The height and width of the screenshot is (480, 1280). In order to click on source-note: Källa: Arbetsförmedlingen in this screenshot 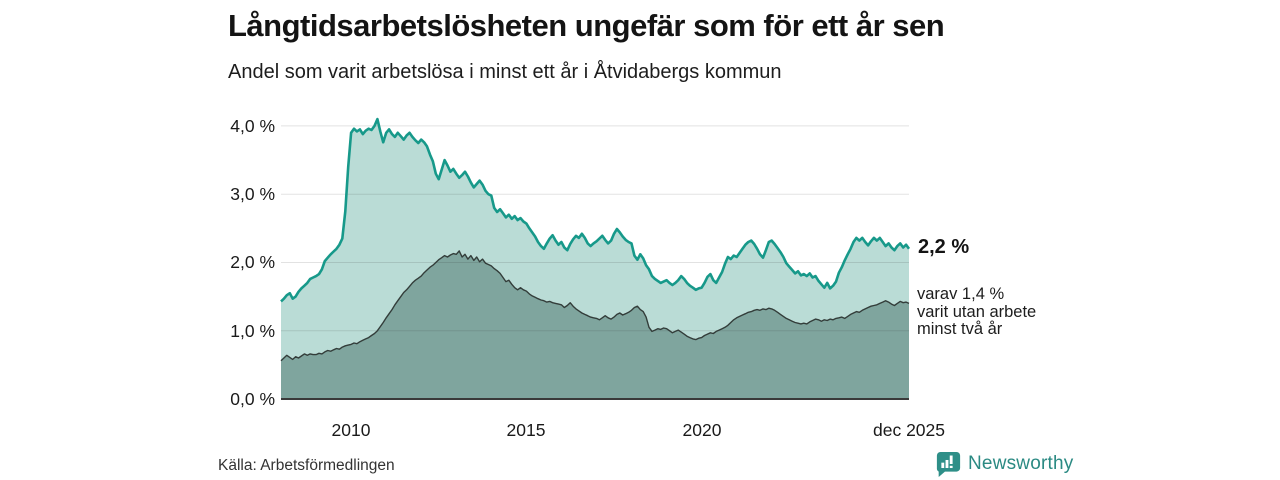, I will do `click(306, 465)`.